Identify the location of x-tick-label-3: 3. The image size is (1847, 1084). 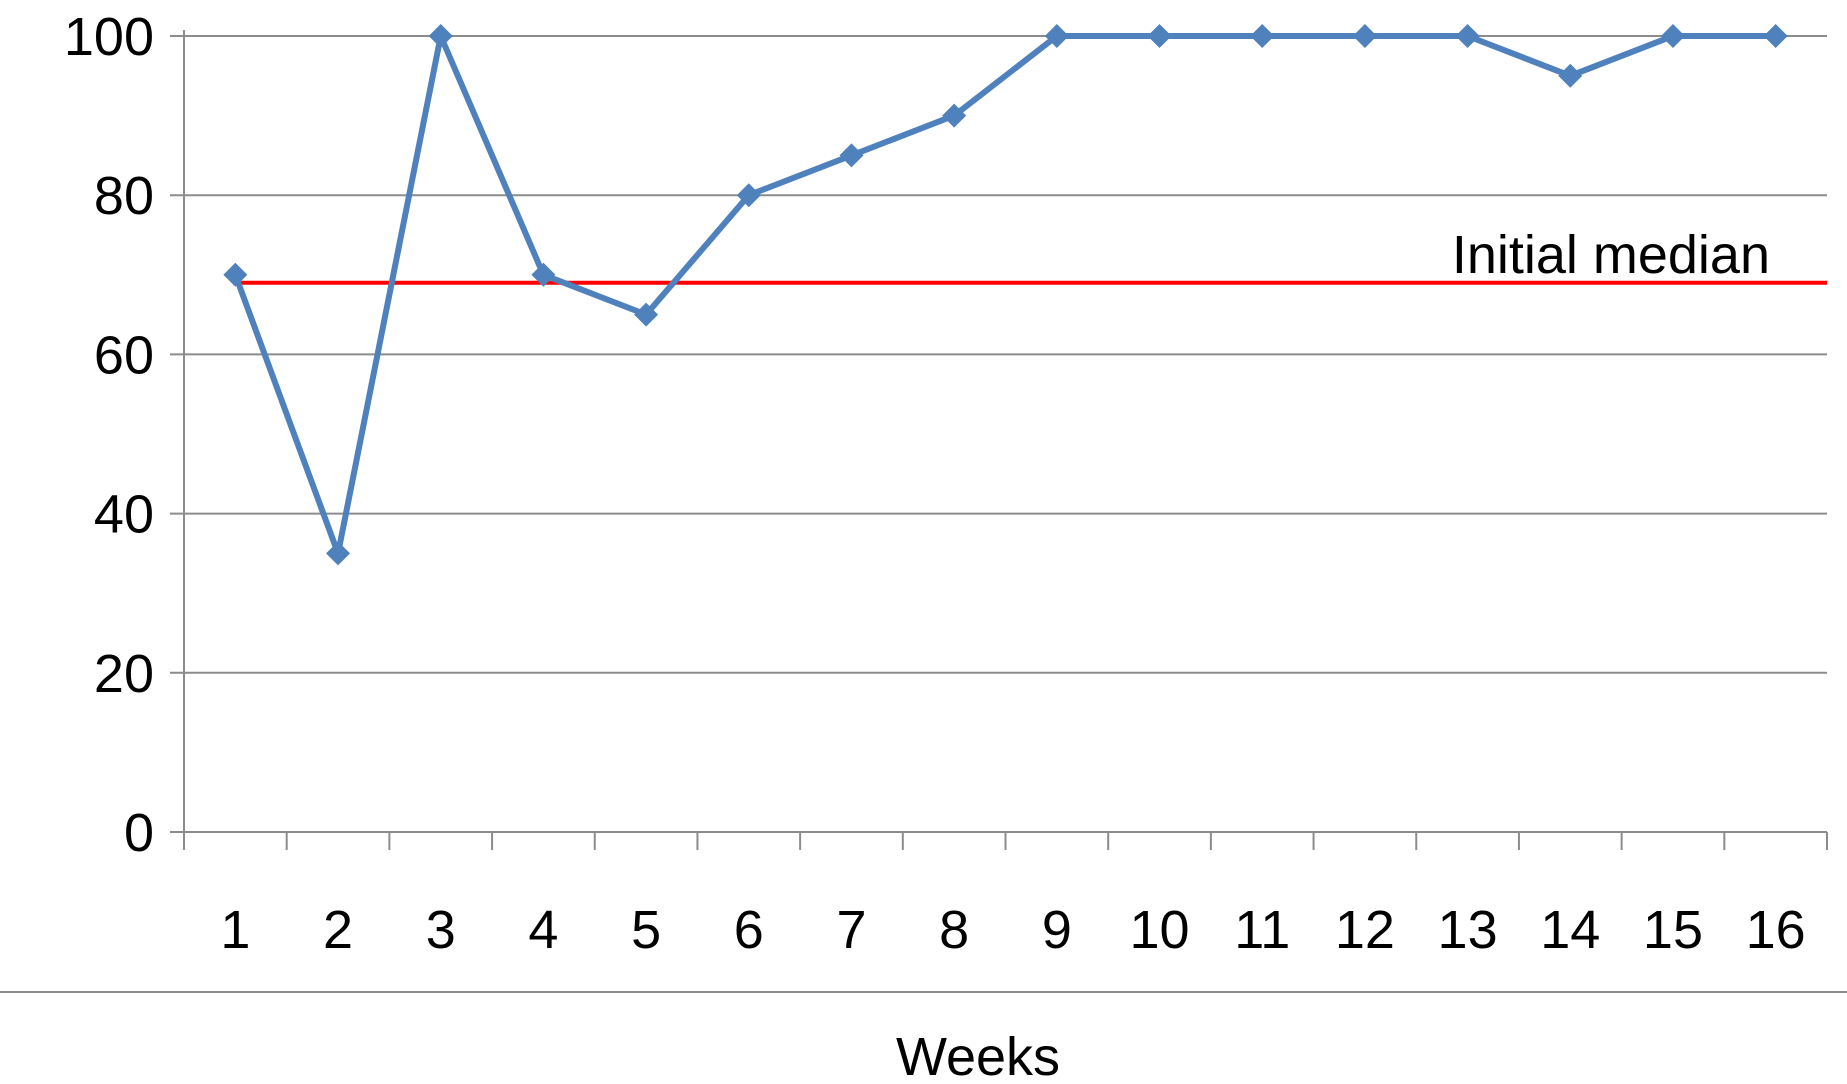
(441, 930).